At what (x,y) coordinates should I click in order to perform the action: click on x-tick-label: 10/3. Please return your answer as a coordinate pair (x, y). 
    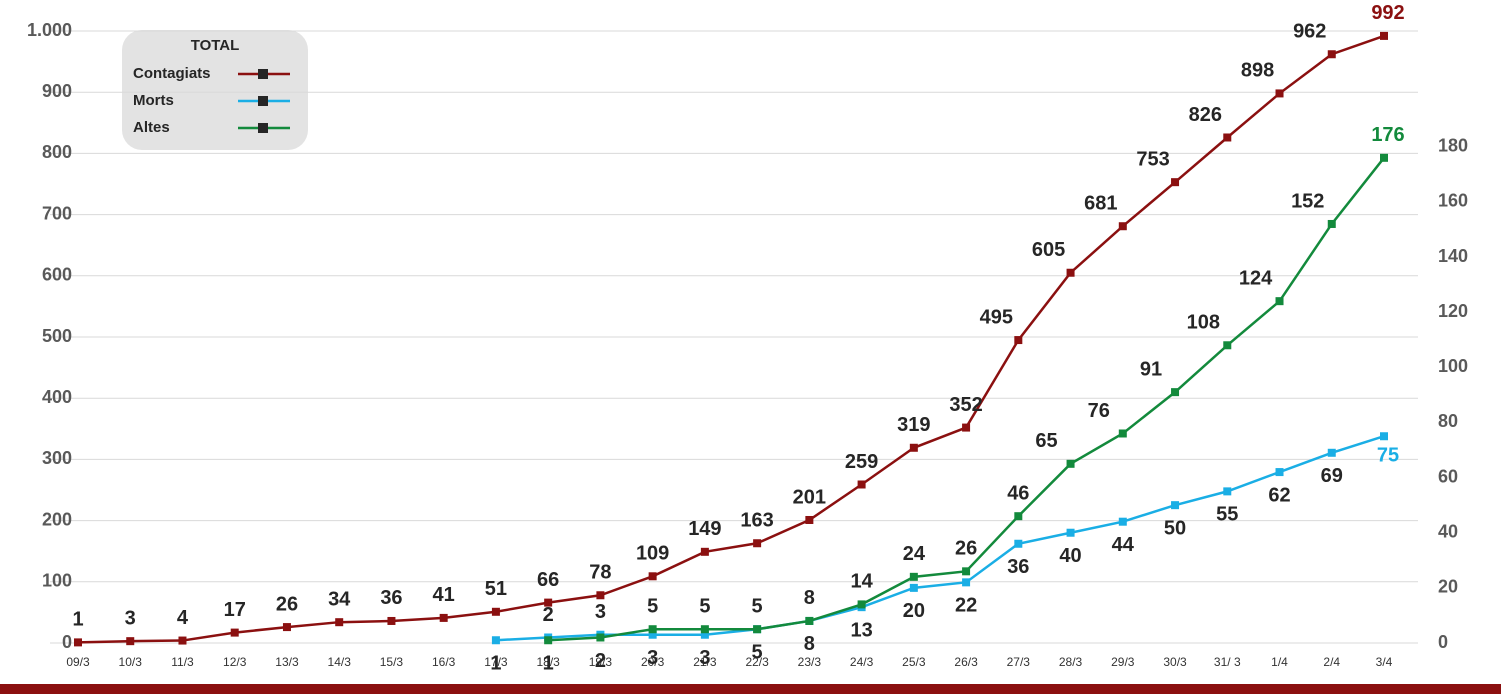
    Looking at the image, I should click on (131, 662).